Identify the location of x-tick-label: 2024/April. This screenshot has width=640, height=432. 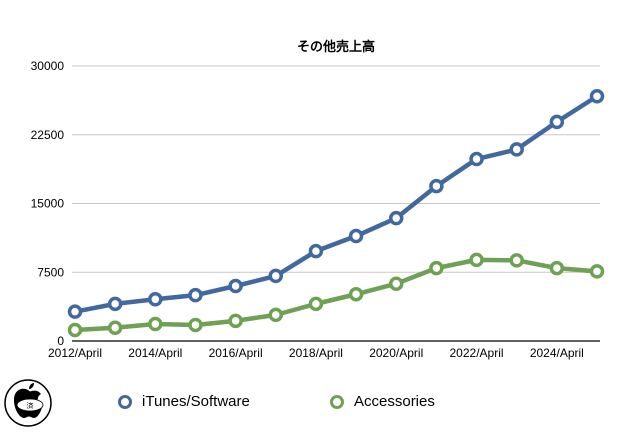
(557, 353).